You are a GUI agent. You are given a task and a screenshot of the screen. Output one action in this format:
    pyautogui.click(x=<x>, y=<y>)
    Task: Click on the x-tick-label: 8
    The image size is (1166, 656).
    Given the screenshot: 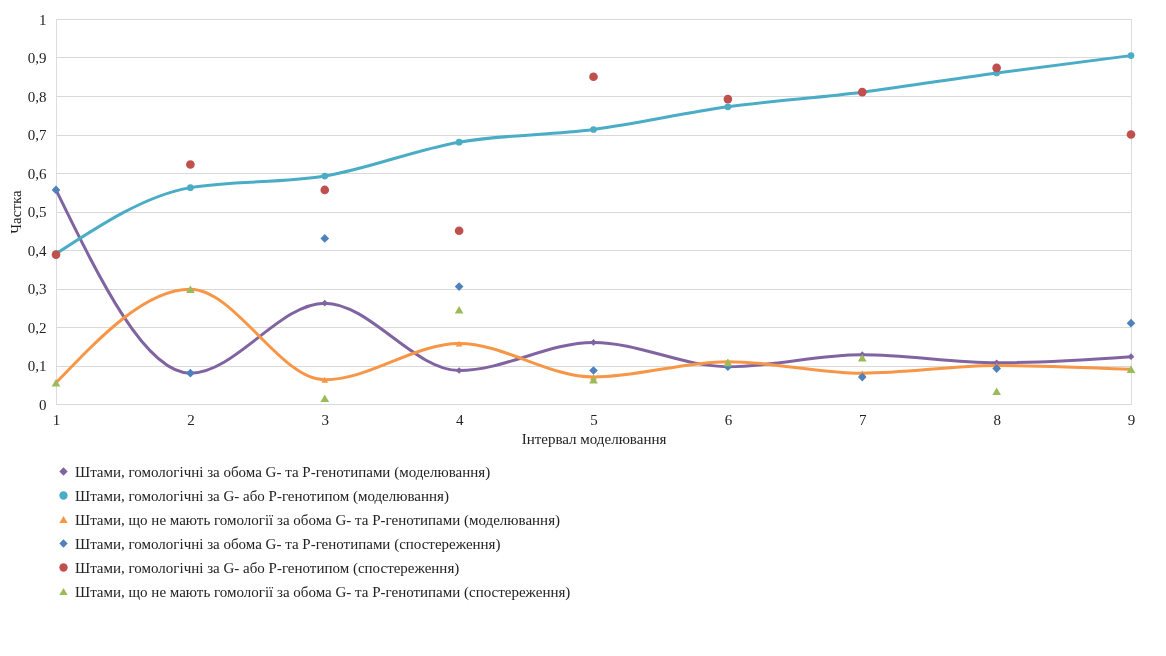 What is the action you would take?
    pyautogui.click(x=997, y=419)
    